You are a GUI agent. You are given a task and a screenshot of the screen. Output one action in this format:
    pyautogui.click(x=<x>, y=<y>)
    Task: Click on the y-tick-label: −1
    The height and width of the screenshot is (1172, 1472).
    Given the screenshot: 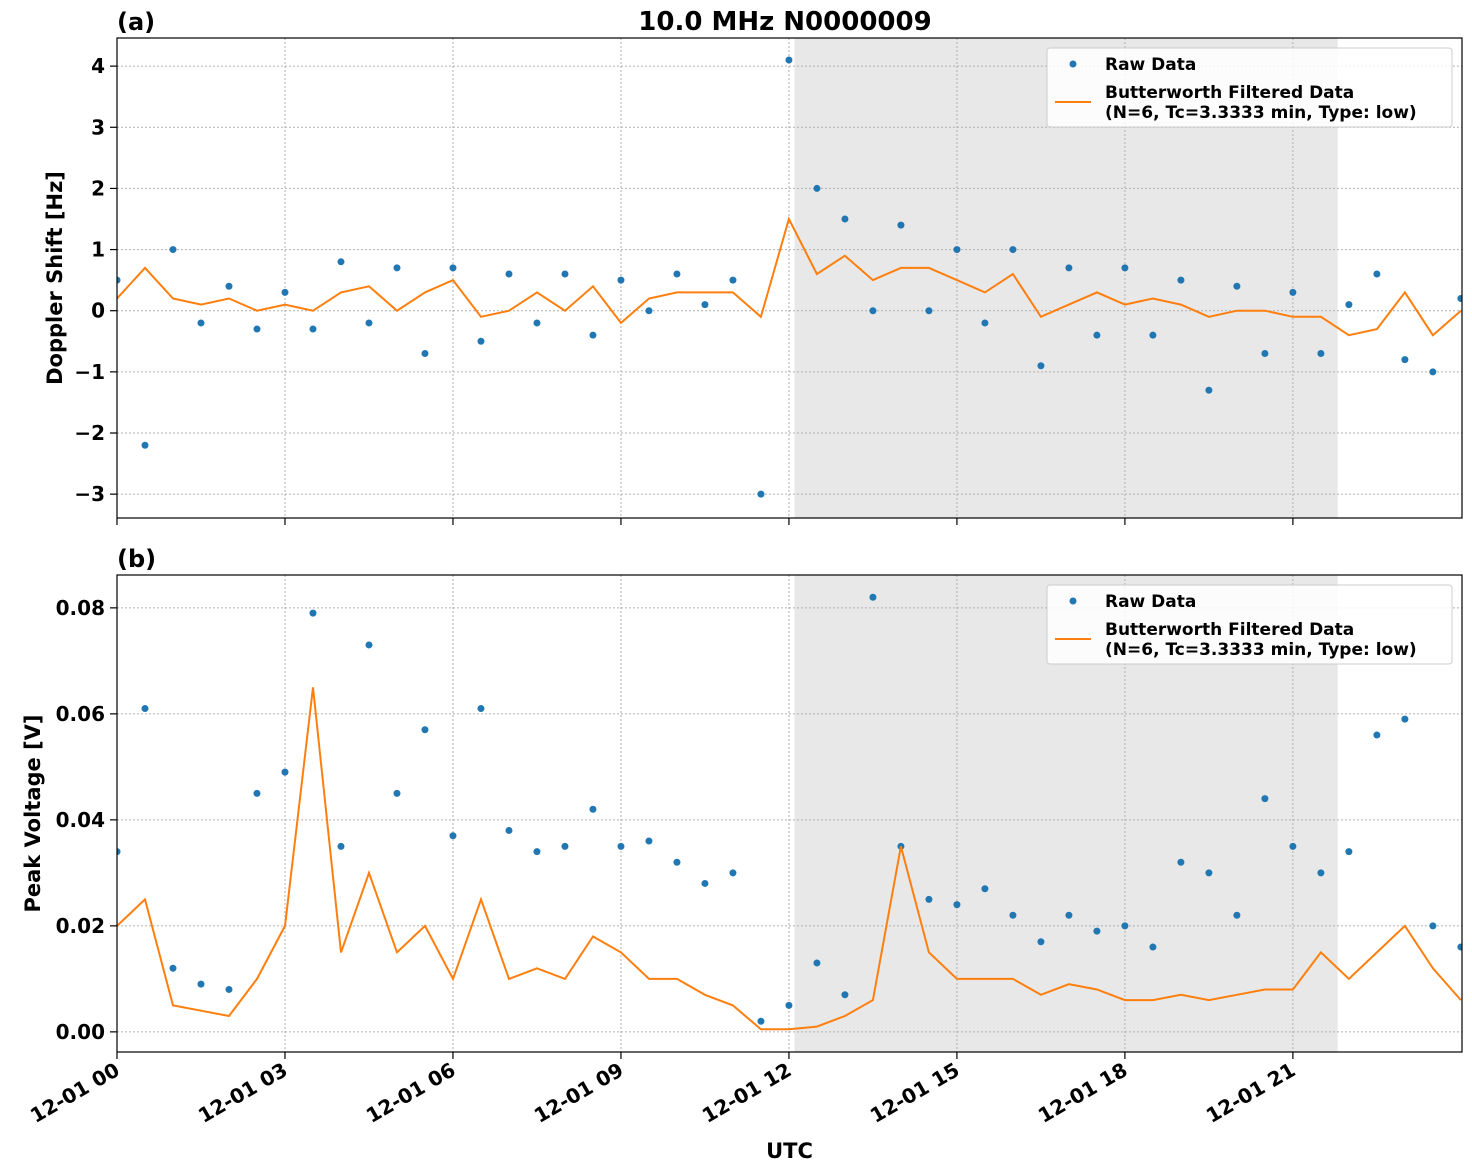 What is the action you would take?
    pyautogui.click(x=89, y=372)
    